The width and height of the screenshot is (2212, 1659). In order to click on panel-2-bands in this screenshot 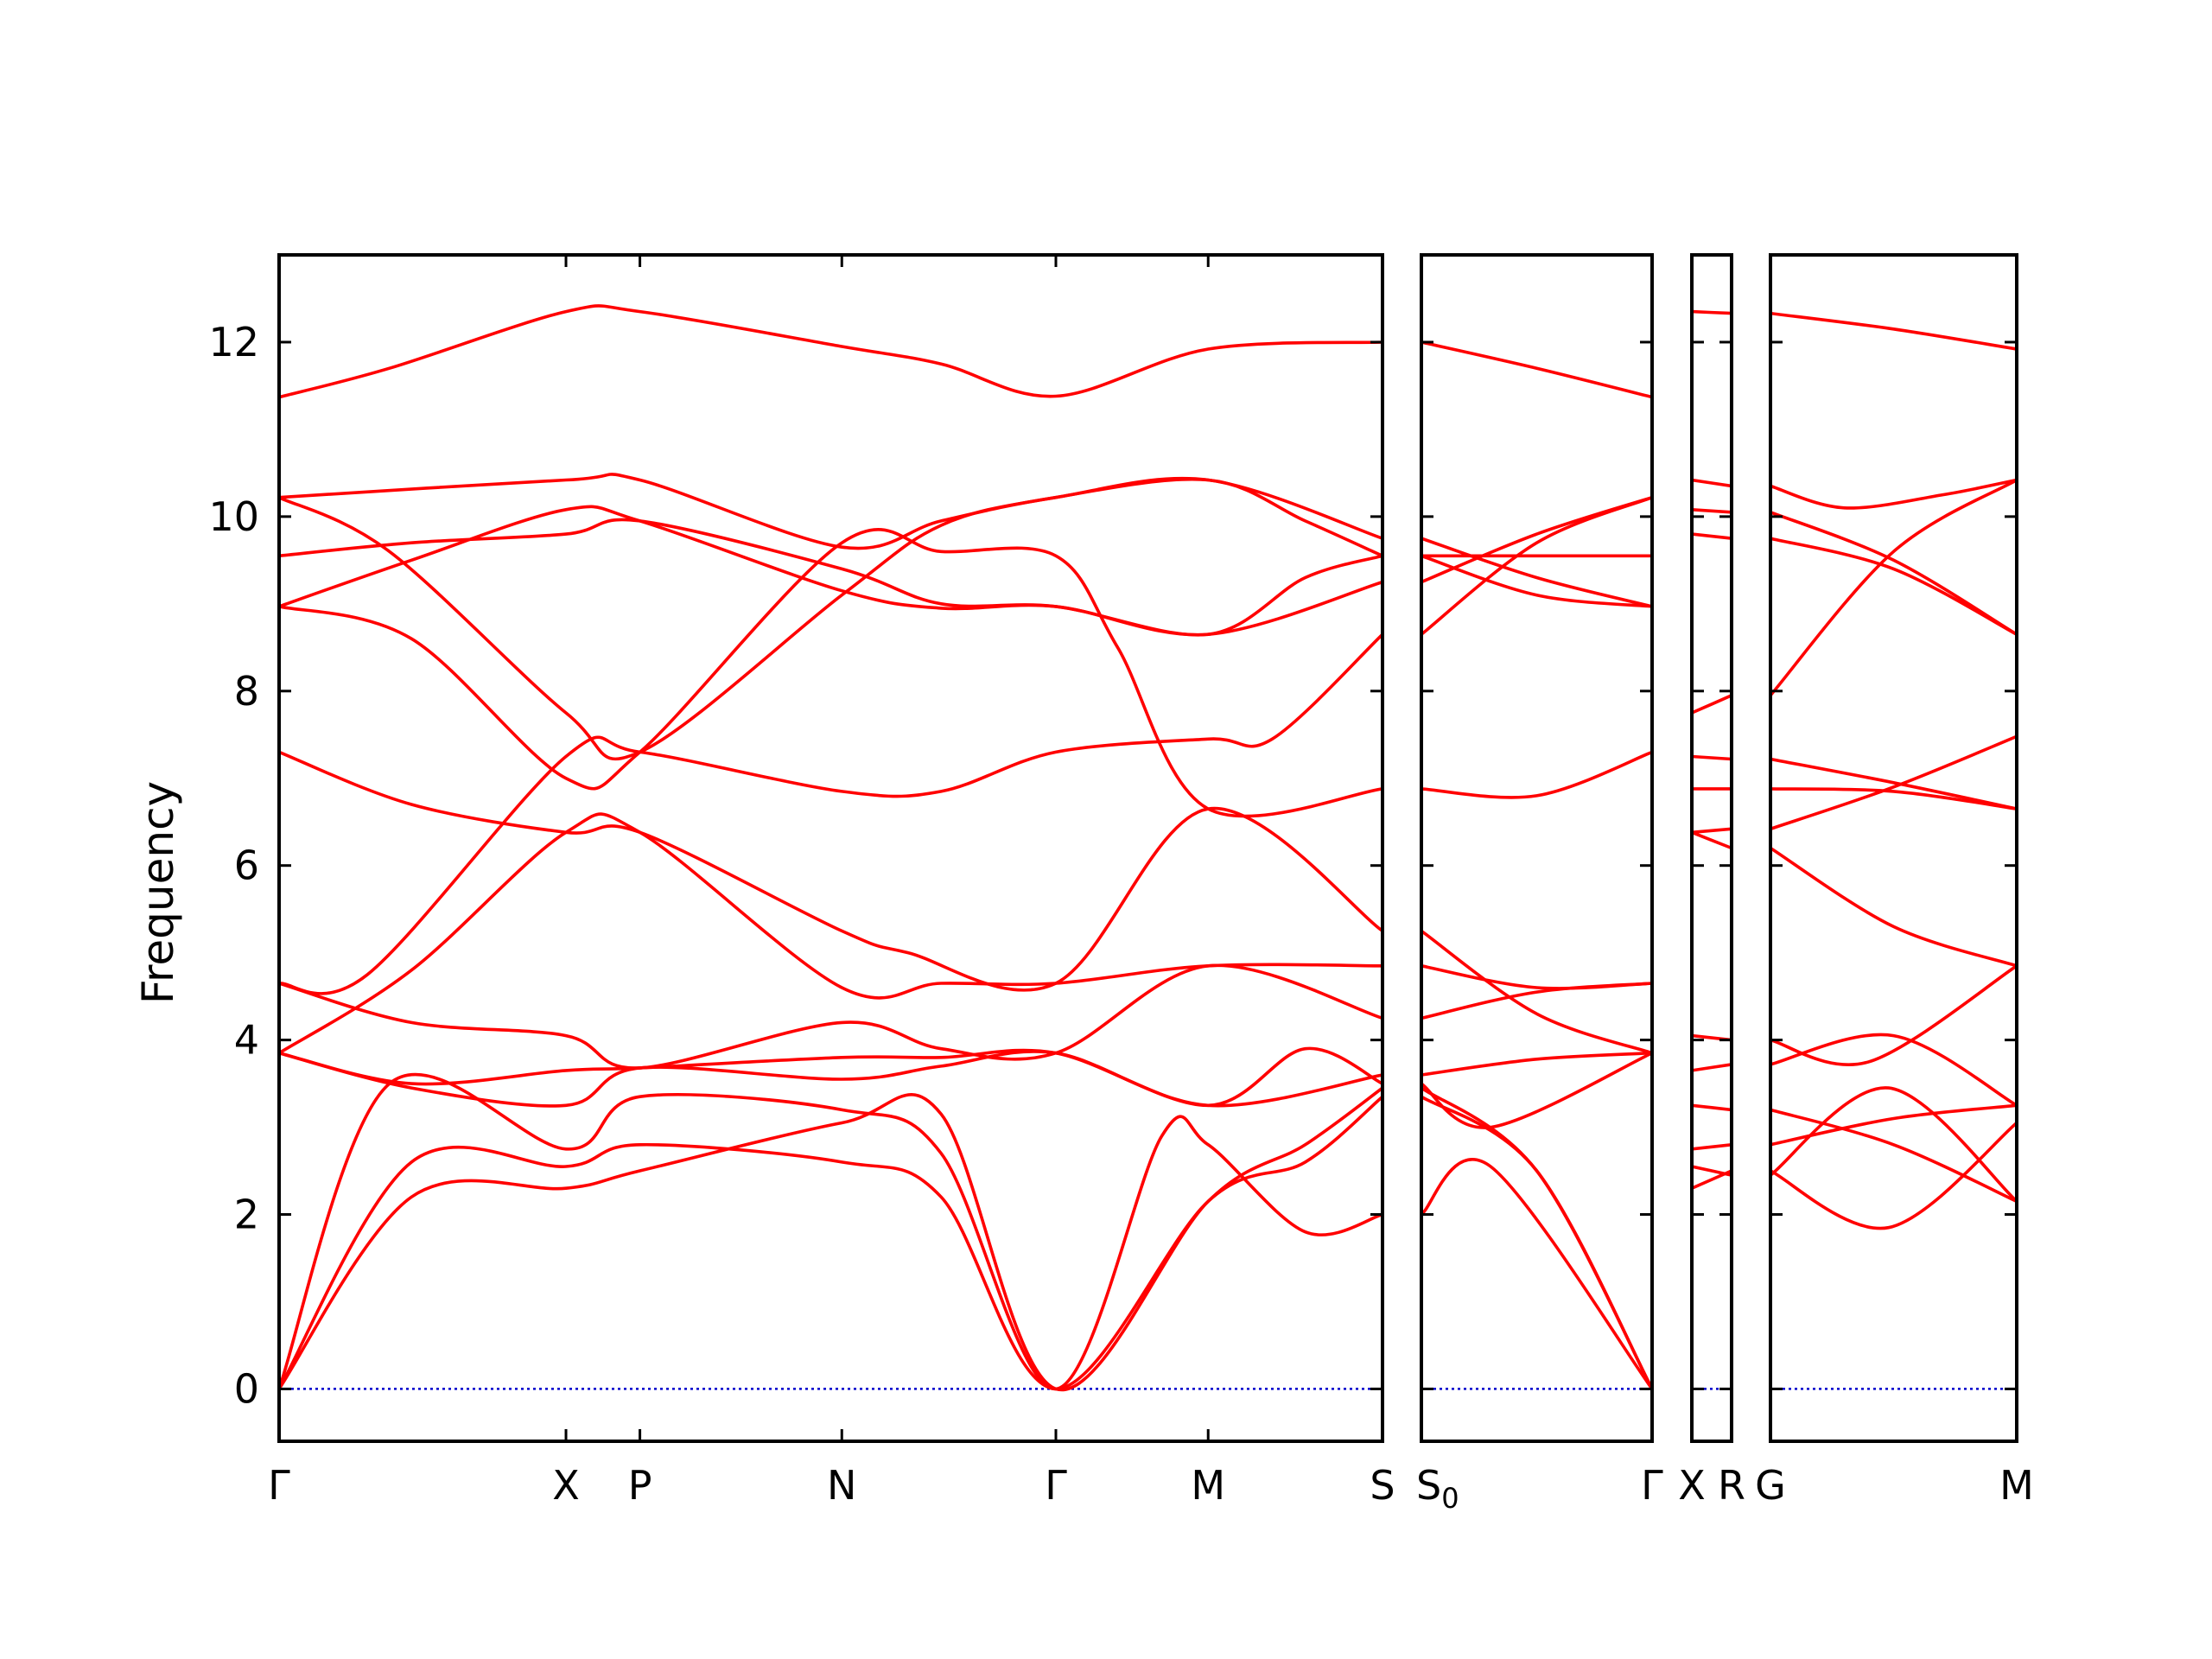, I will do `click(1536, 865)`.